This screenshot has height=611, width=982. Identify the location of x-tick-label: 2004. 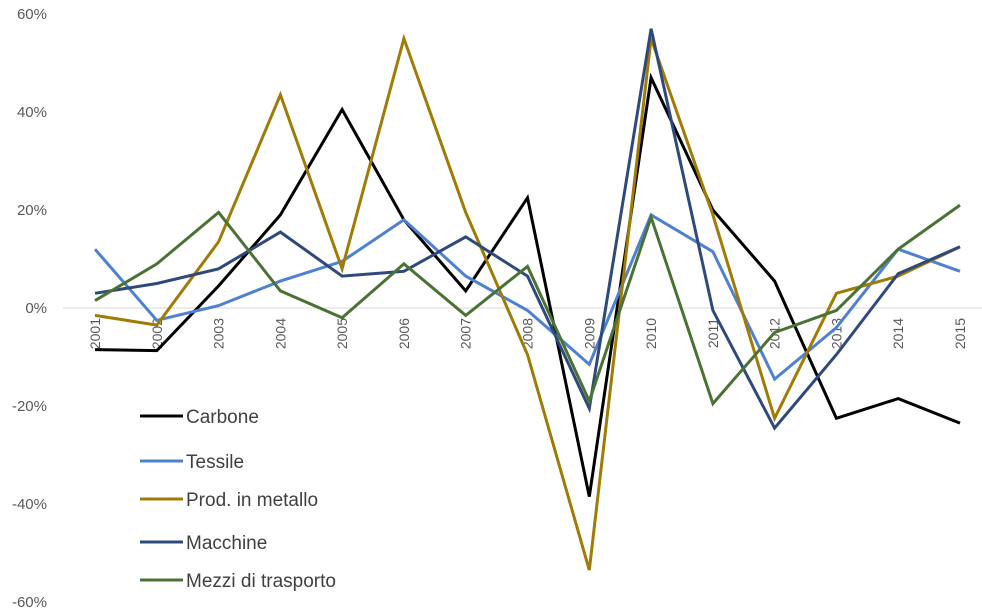
(280, 333).